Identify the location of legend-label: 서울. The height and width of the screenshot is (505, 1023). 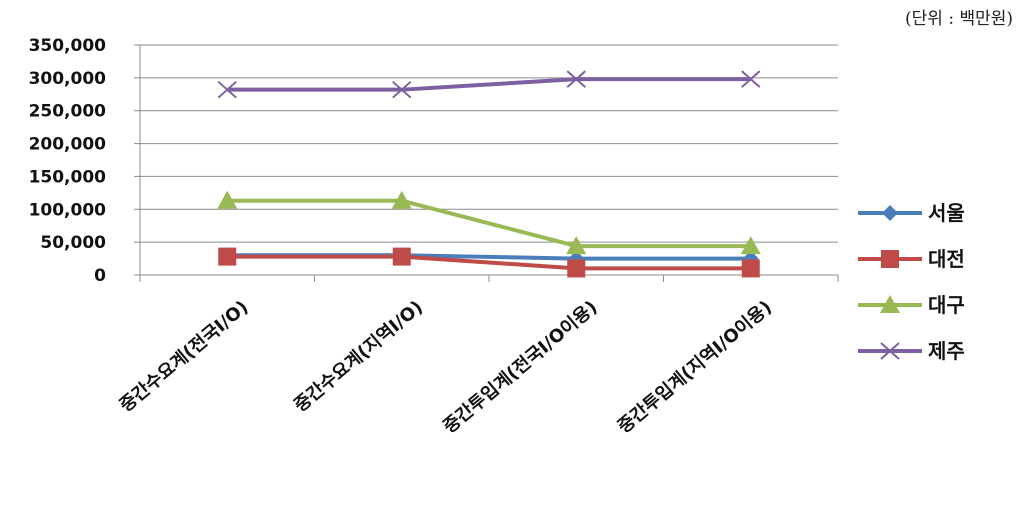
(946, 213).